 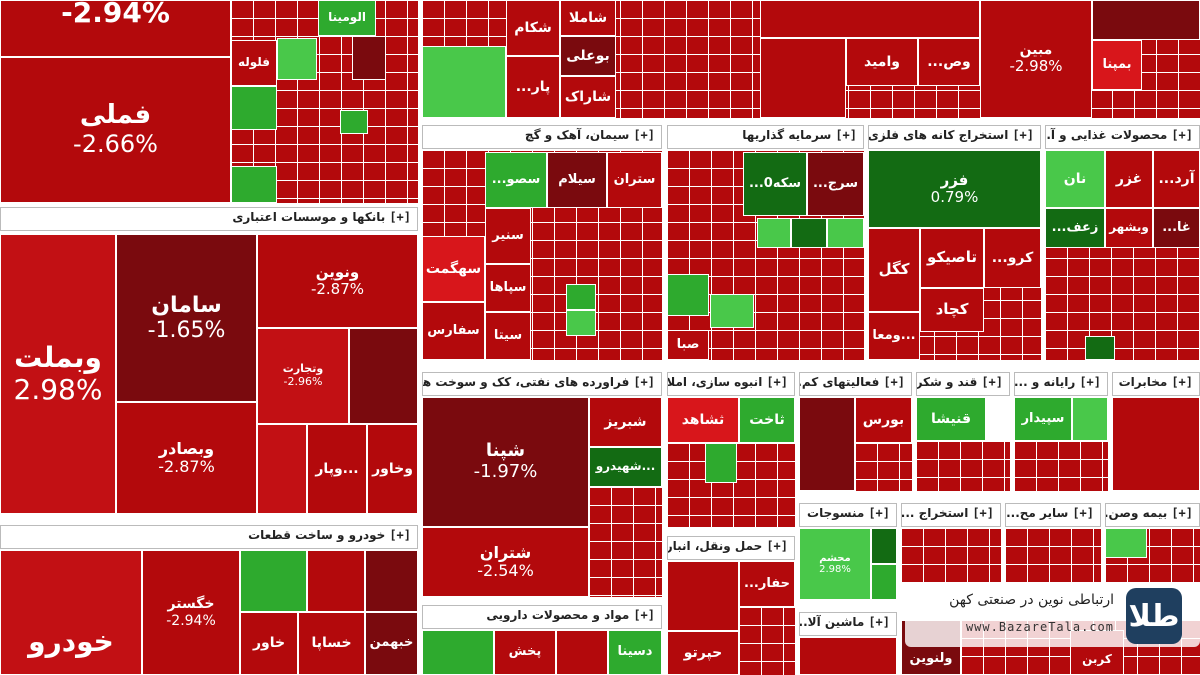 What do you see at coordinates (581, 323) in the screenshot?
I see `tile-green-cem2` at bounding box center [581, 323].